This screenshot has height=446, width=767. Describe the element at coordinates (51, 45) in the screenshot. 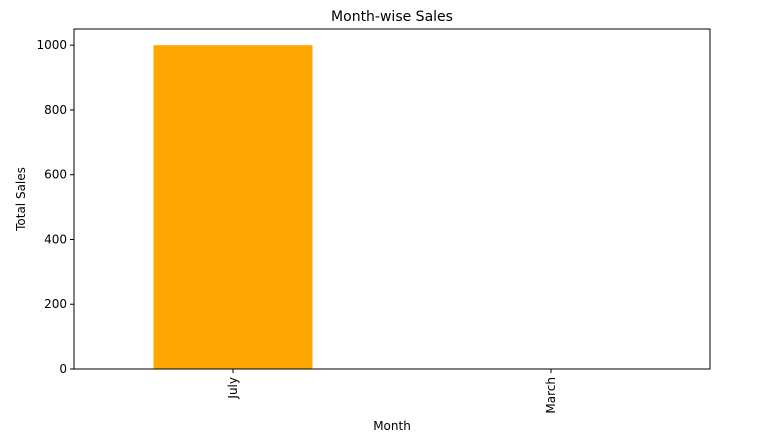

I see `y-tick-label: 1000` at that location.